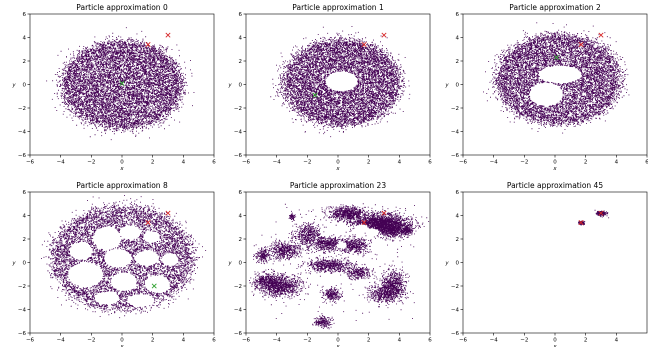 The image size is (648, 347). What do you see at coordinates (338, 7) in the screenshot?
I see `subplot-title: Particle approximation 1` at bounding box center [338, 7].